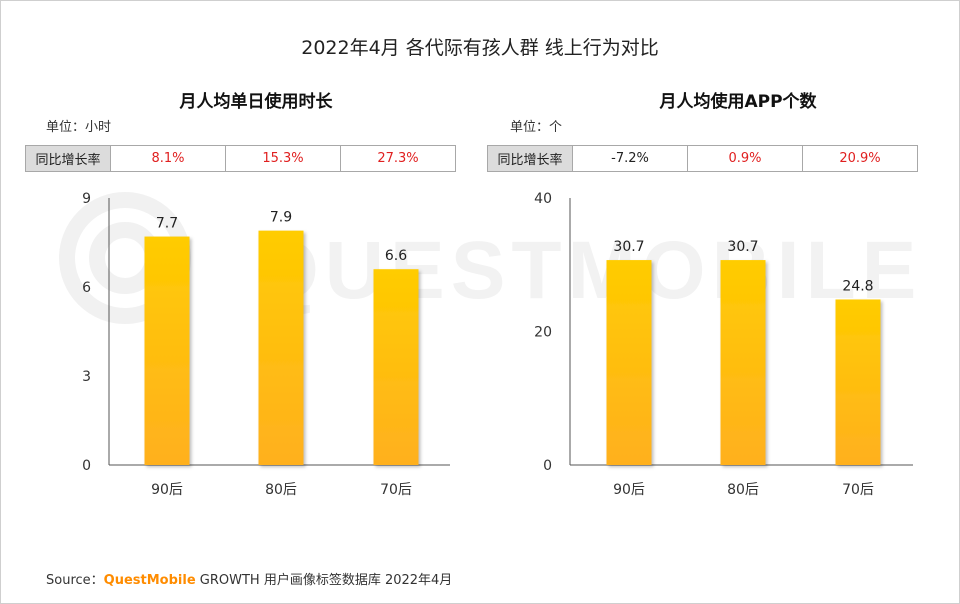  What do you see at coordinates (480, 48) in the screenshot?
I see `page-title: 2022年4月 各代际有孩人群 线上行为对比` at bounding box center [480, 48].